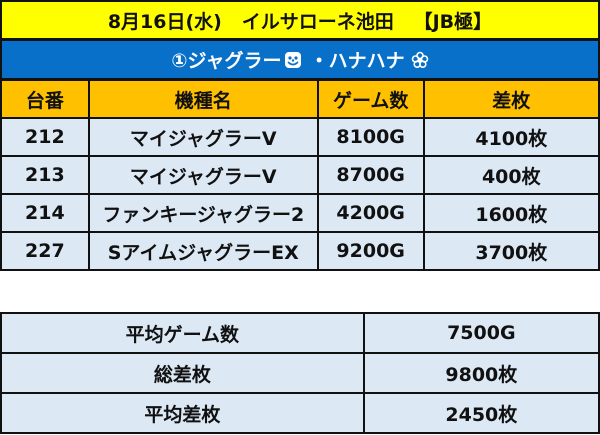 The height and width of the screenshot is (435, 600). I want to click on machine-number: 212, so click(45, 137).